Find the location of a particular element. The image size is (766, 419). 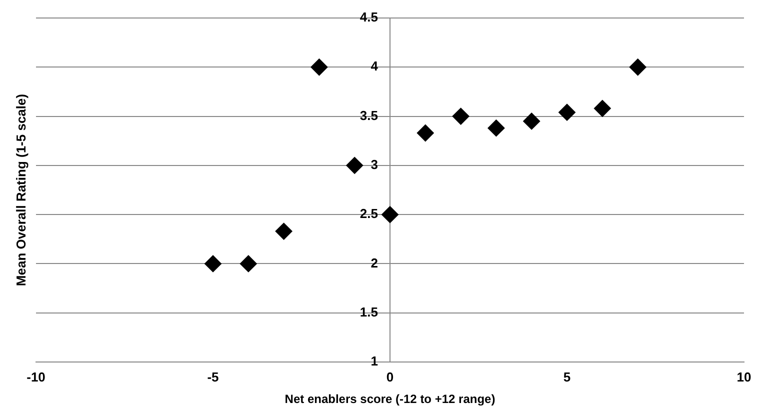

x-tick-label: 0 is located at coordinates (390, 376).